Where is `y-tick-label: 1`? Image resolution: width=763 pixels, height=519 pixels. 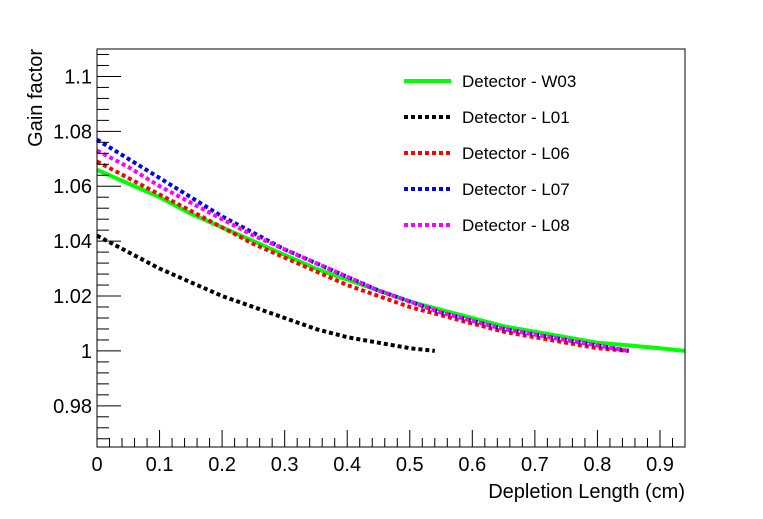
y-tick-label: 1 is located at coordinates (86, 352).